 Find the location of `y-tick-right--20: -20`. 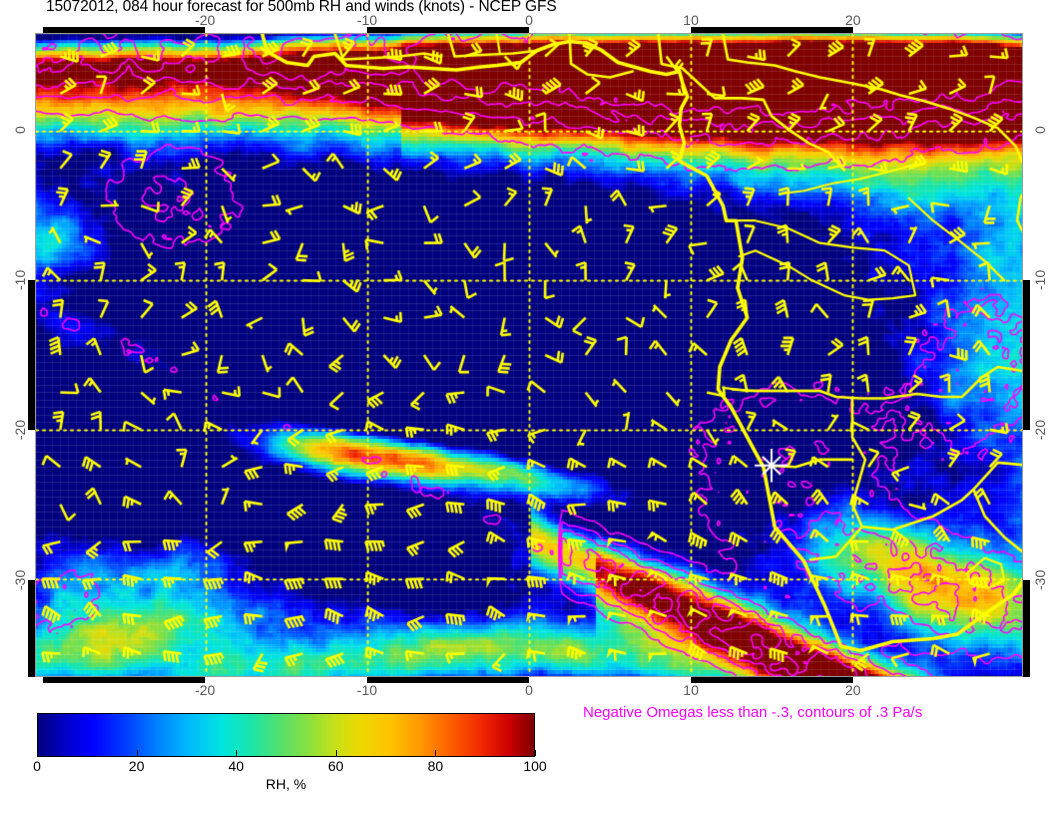

y-tick-right--20: -20 is located at coordinates (1040, 429).